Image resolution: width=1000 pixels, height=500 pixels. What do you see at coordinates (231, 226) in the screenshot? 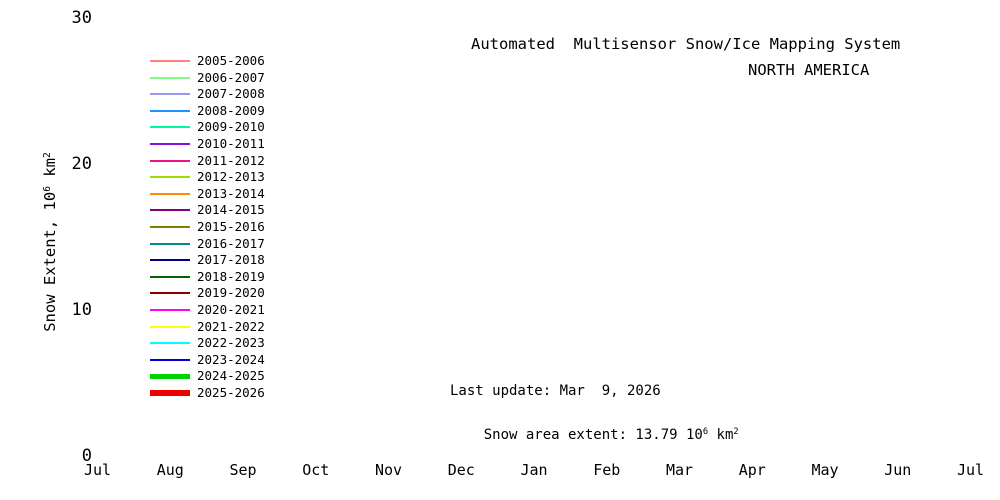
I see `legend-label-2015-2016: 2015-2016` at bounding box center [231, 226].